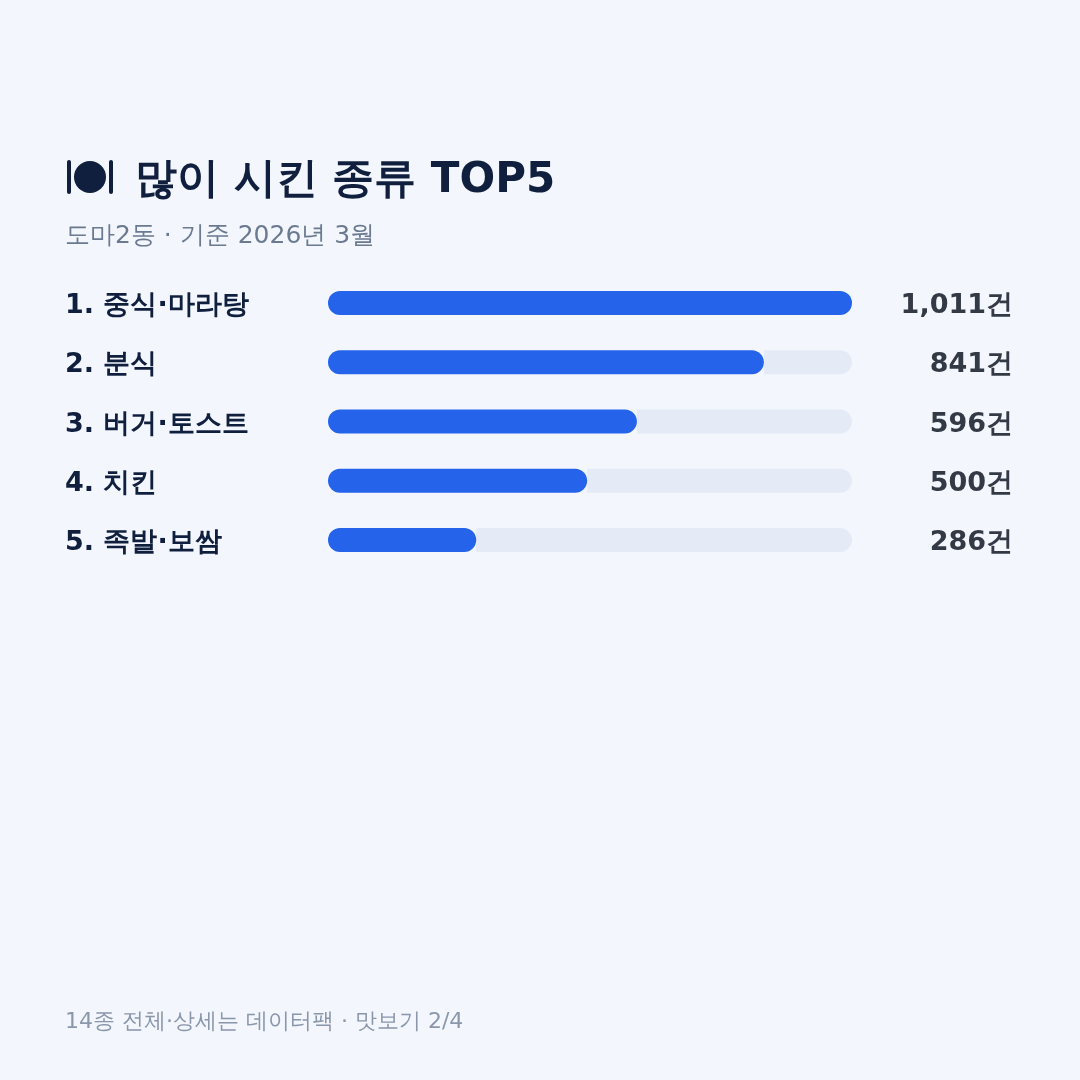 This screenshot has width=1080, height=1080. Describe the element at coordinates (971, 363) in the screenshot. I see `data-label: 841건` at that location.